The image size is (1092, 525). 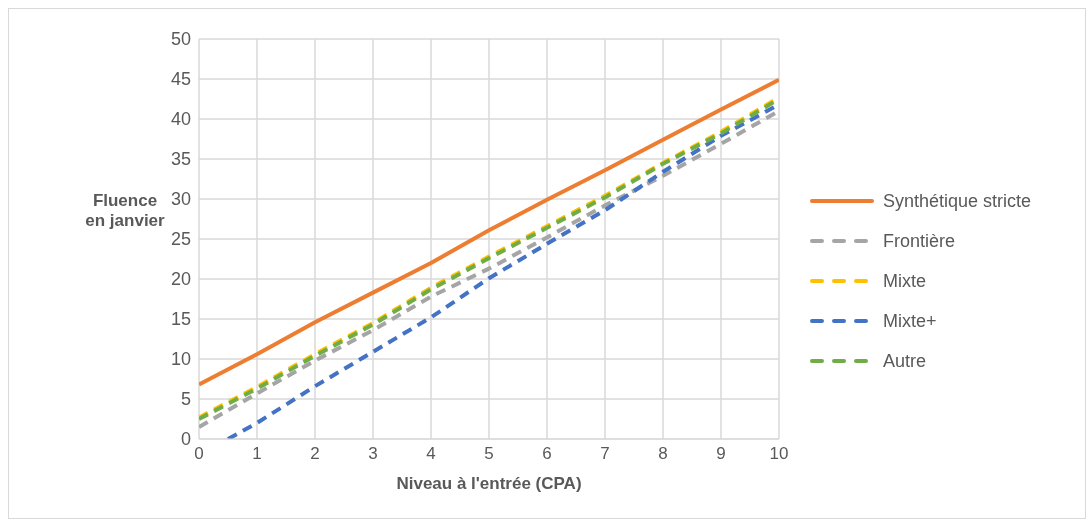 What do you see at coordinates (180, 359) in the screenshot?
I see `y-tick-label: 10` at bounding box center [180, 359].